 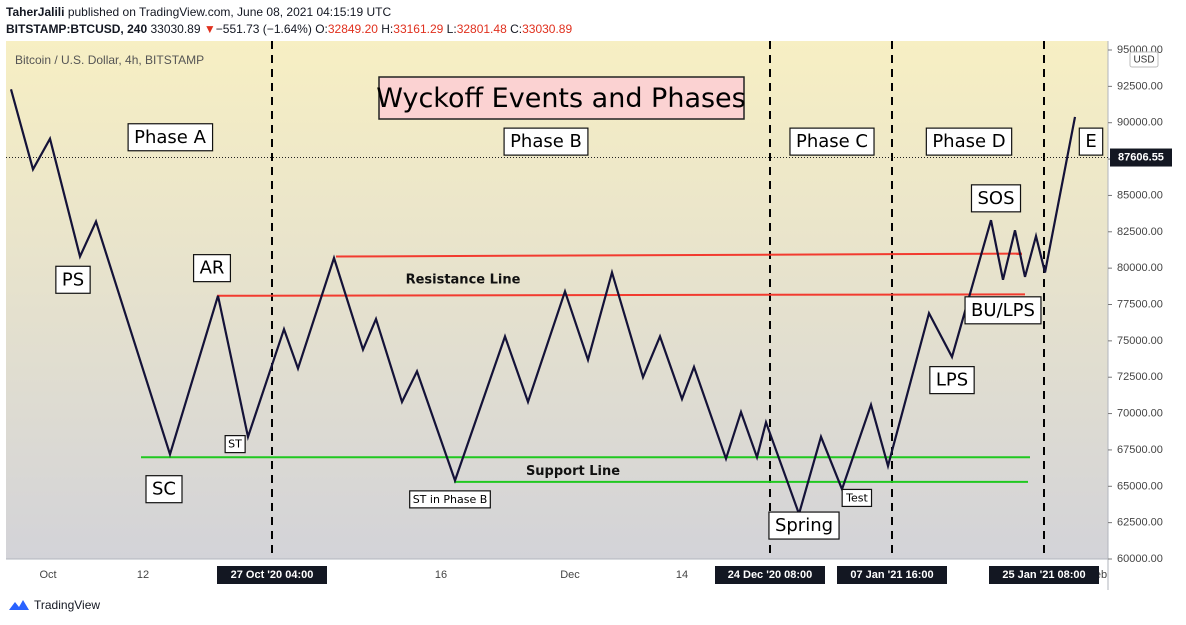 I want to click on event-label-ar: AR, so click(x=212, y=268).